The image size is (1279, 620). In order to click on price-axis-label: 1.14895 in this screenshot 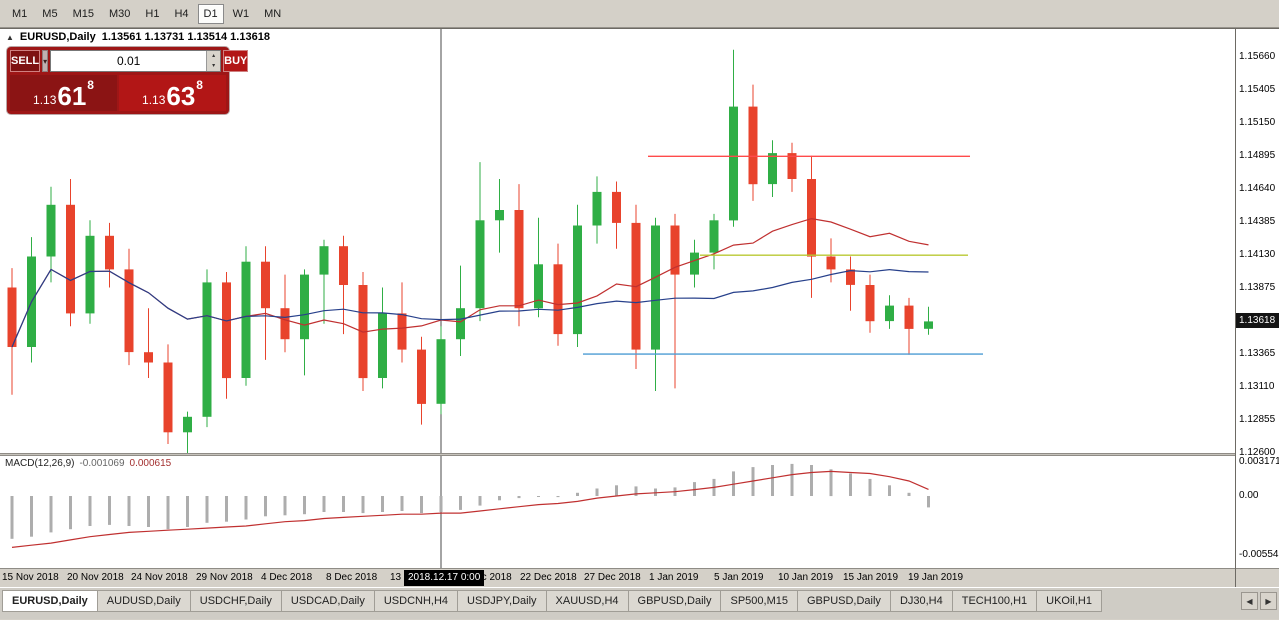, I will do `click(1257, 155)`.